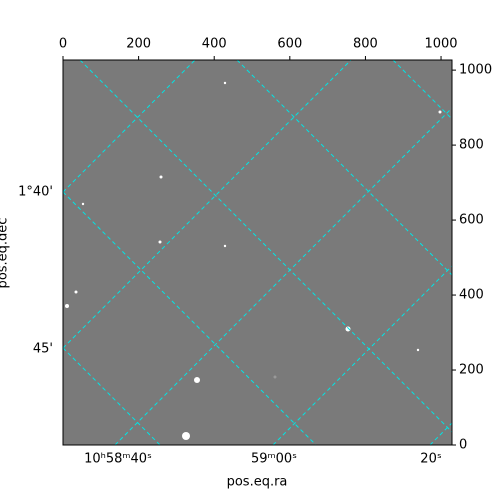  Describe the element at coordinates (431, 459) in the screenshot. I see `ra-tick-label: 20ˢ` at that location.